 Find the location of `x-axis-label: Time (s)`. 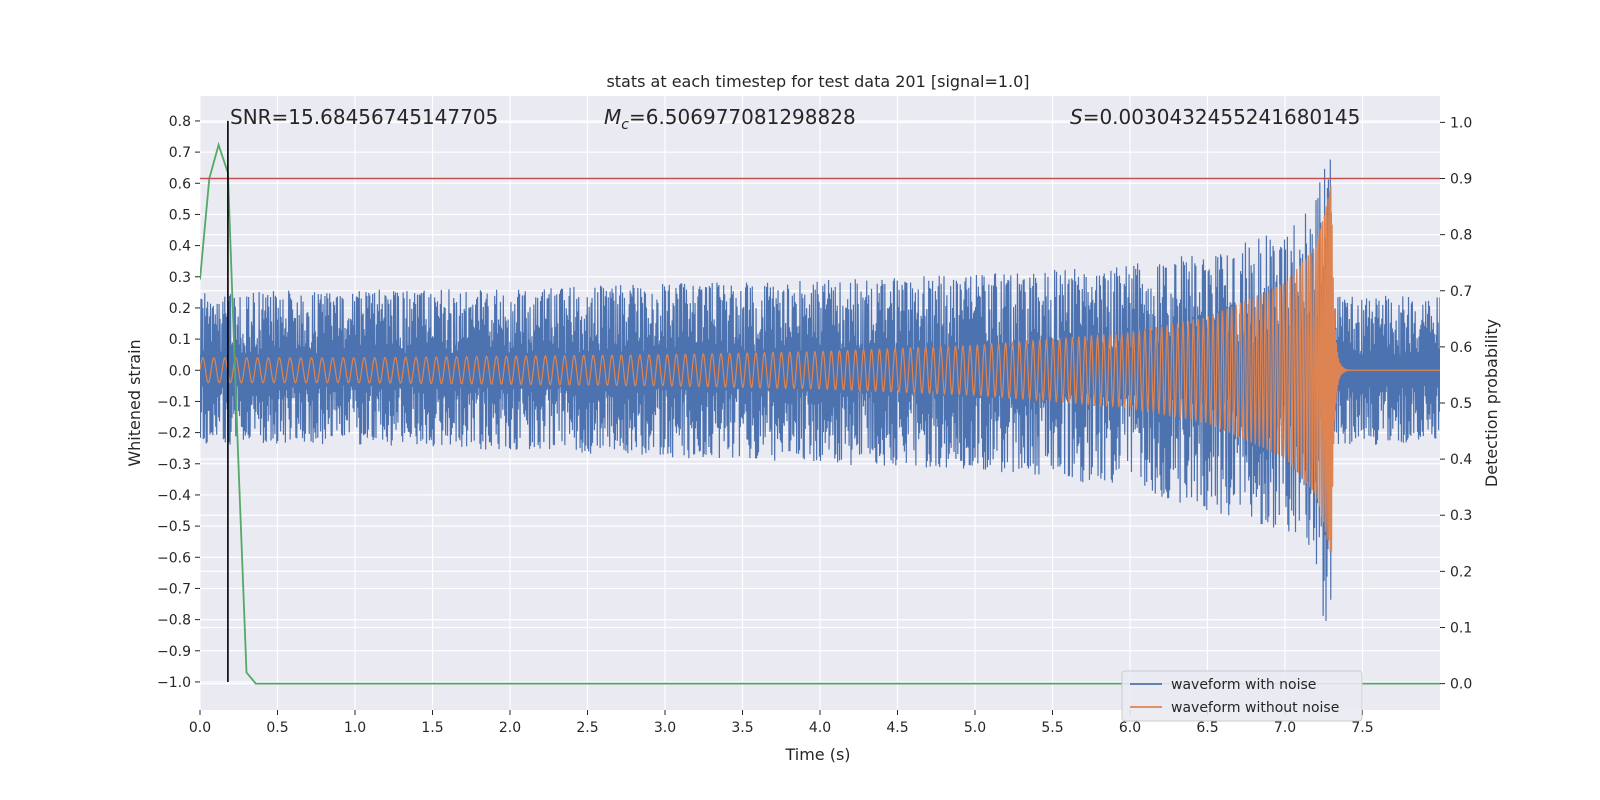

x-axis-label: Time (s) is located at coordinates (817, 754).